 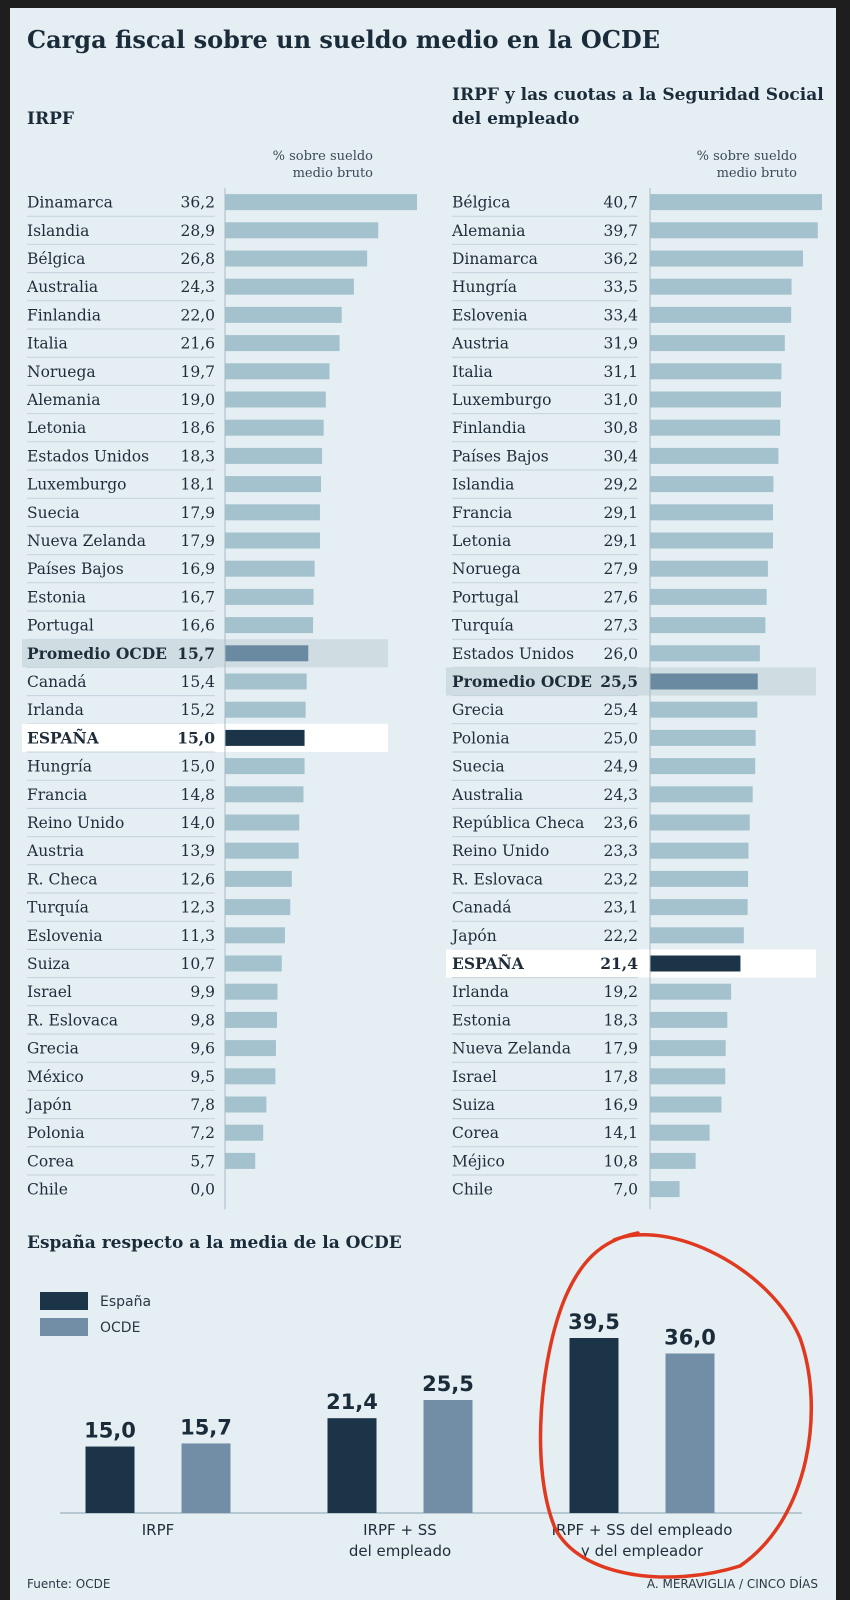 I want to click on irpf-ss-australia-bar, so click(x=701, y=794).